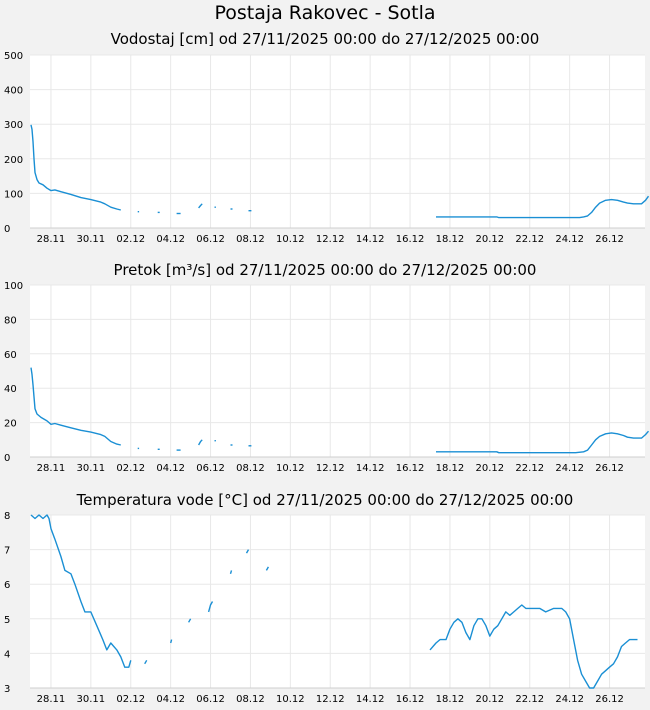 This screenshot has height=710, width=650. I want to click on y-tick-label: 60, so click(10, 355).